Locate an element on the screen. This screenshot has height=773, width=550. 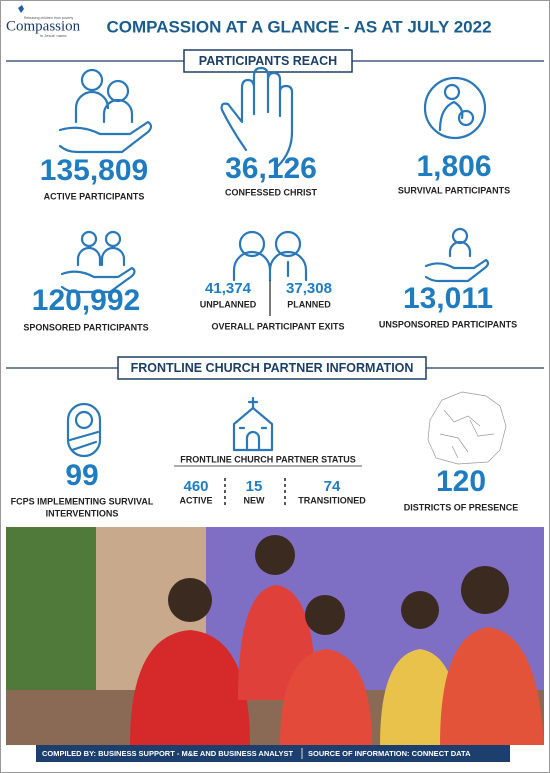
status-value: 74 is located at coordinates (332, 486).